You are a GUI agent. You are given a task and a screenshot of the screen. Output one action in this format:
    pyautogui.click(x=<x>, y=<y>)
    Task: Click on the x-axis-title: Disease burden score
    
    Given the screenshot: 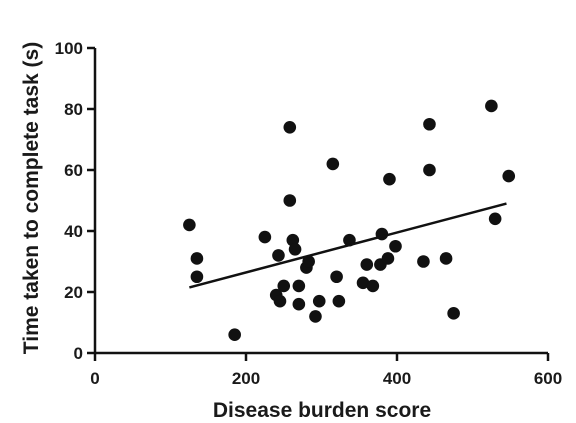 What is the action you would take?
    pyautogui.click(x=322, y=410)
    